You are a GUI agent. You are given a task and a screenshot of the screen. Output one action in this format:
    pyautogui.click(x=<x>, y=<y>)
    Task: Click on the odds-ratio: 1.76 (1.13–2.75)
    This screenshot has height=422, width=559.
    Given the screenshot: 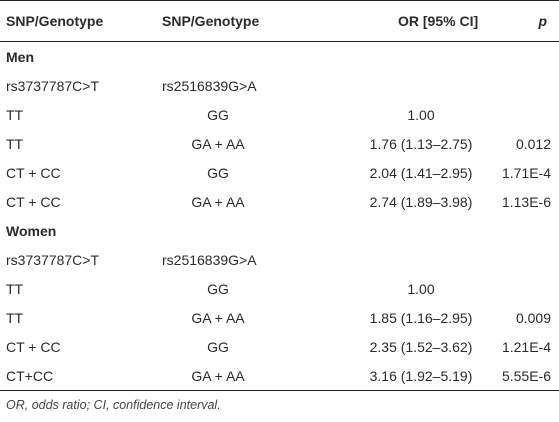 What is the action you would take?
    pyautogui.click(x=421, y=143)
    